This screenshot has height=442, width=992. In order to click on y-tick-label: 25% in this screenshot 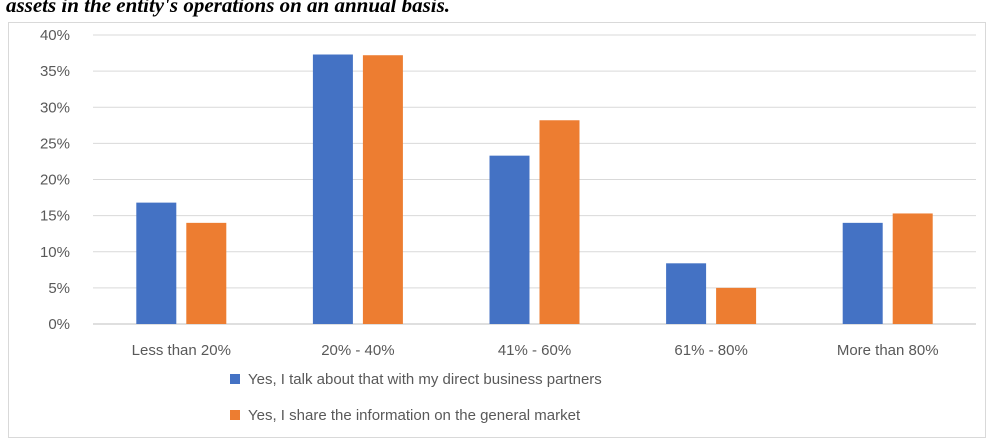, I will do `click(55, 143)`.